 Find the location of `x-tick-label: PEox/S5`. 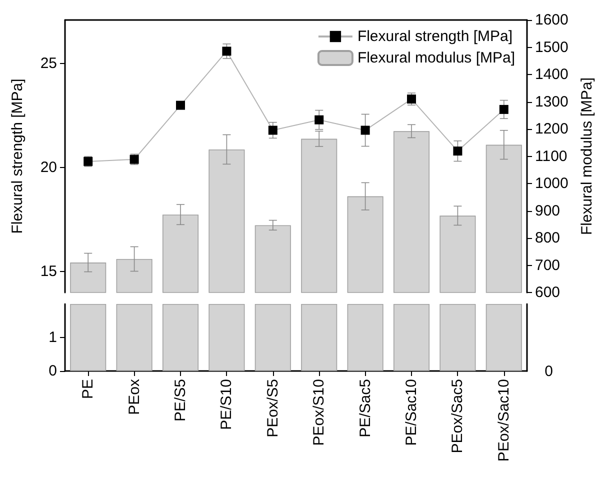

x-tick-label: PEox/S5 is located at coordinates (273, 408).